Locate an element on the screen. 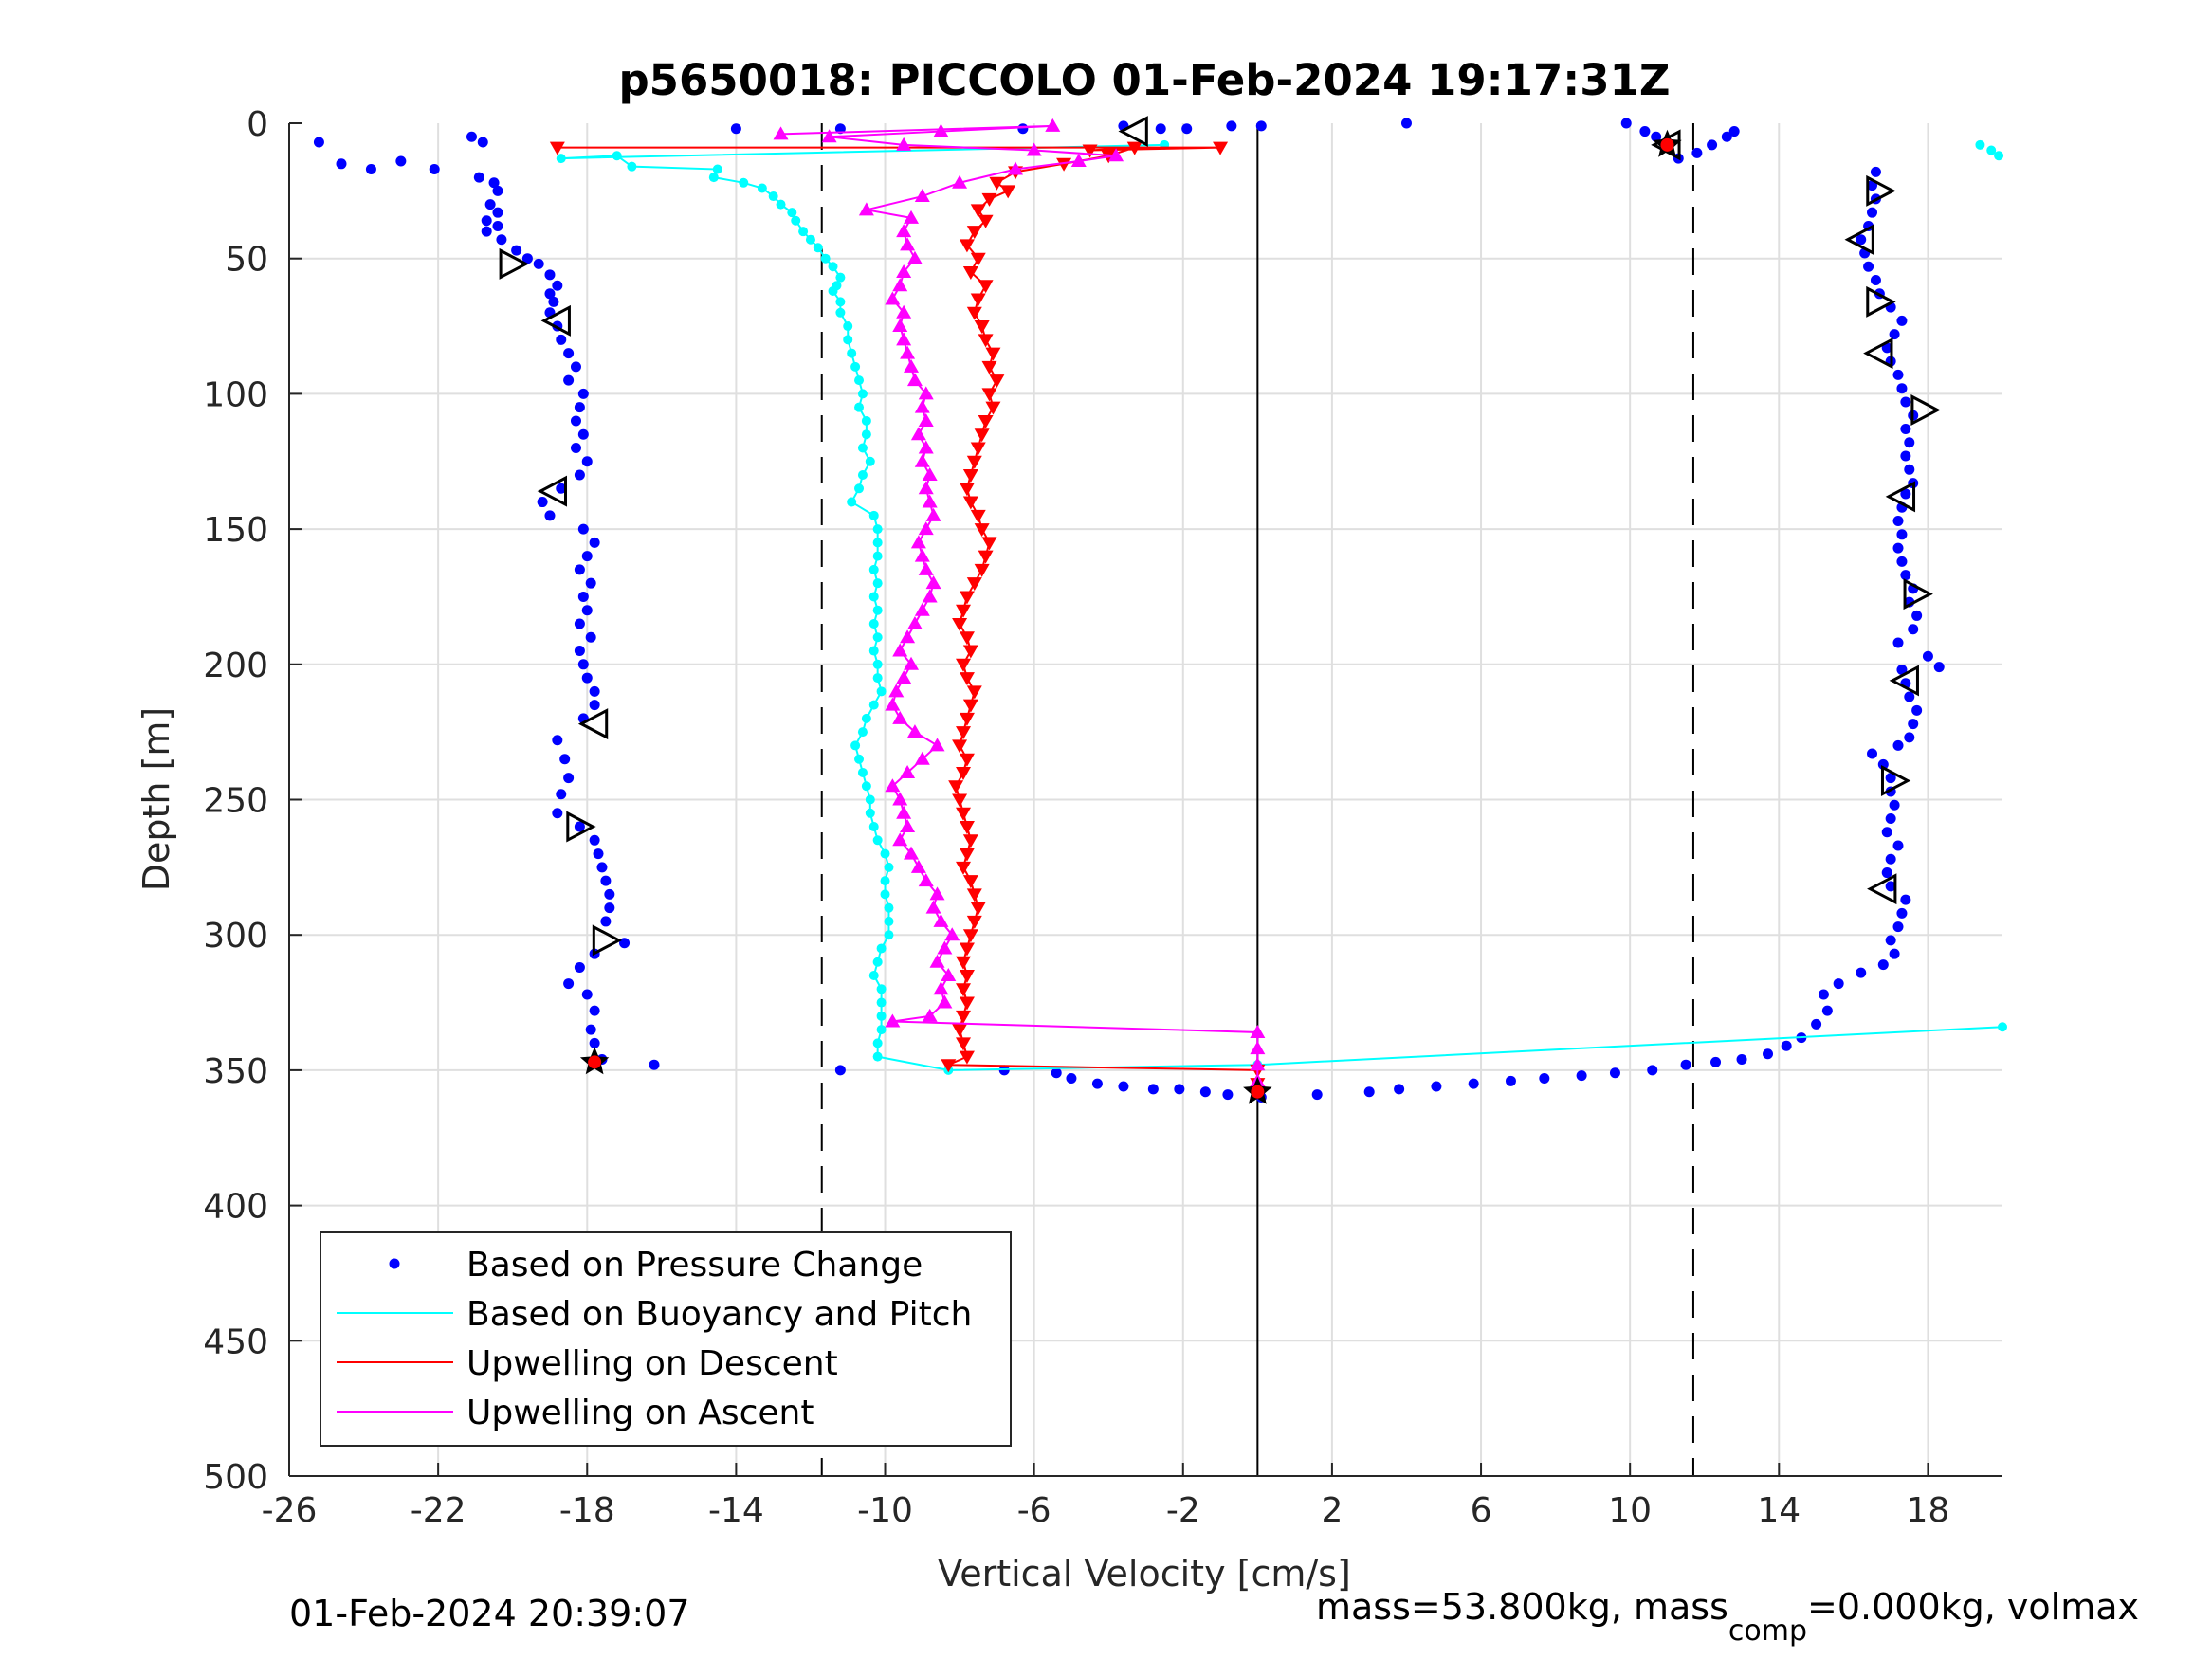 This screenshot has width=2212, height=1659. legend-swatch-dot is located at coordinates (394, 1263).